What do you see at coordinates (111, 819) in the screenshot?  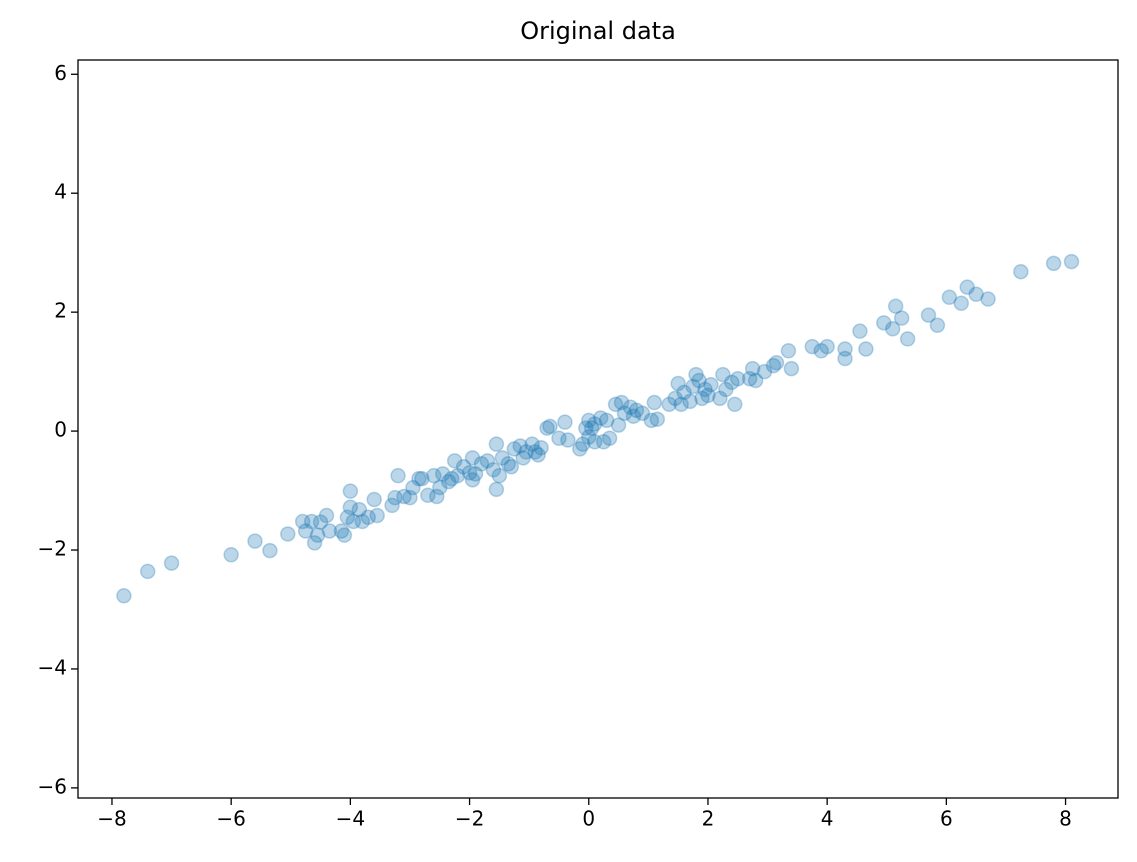 I see `x-tick-label: −8` at bounding box center [111, 819].